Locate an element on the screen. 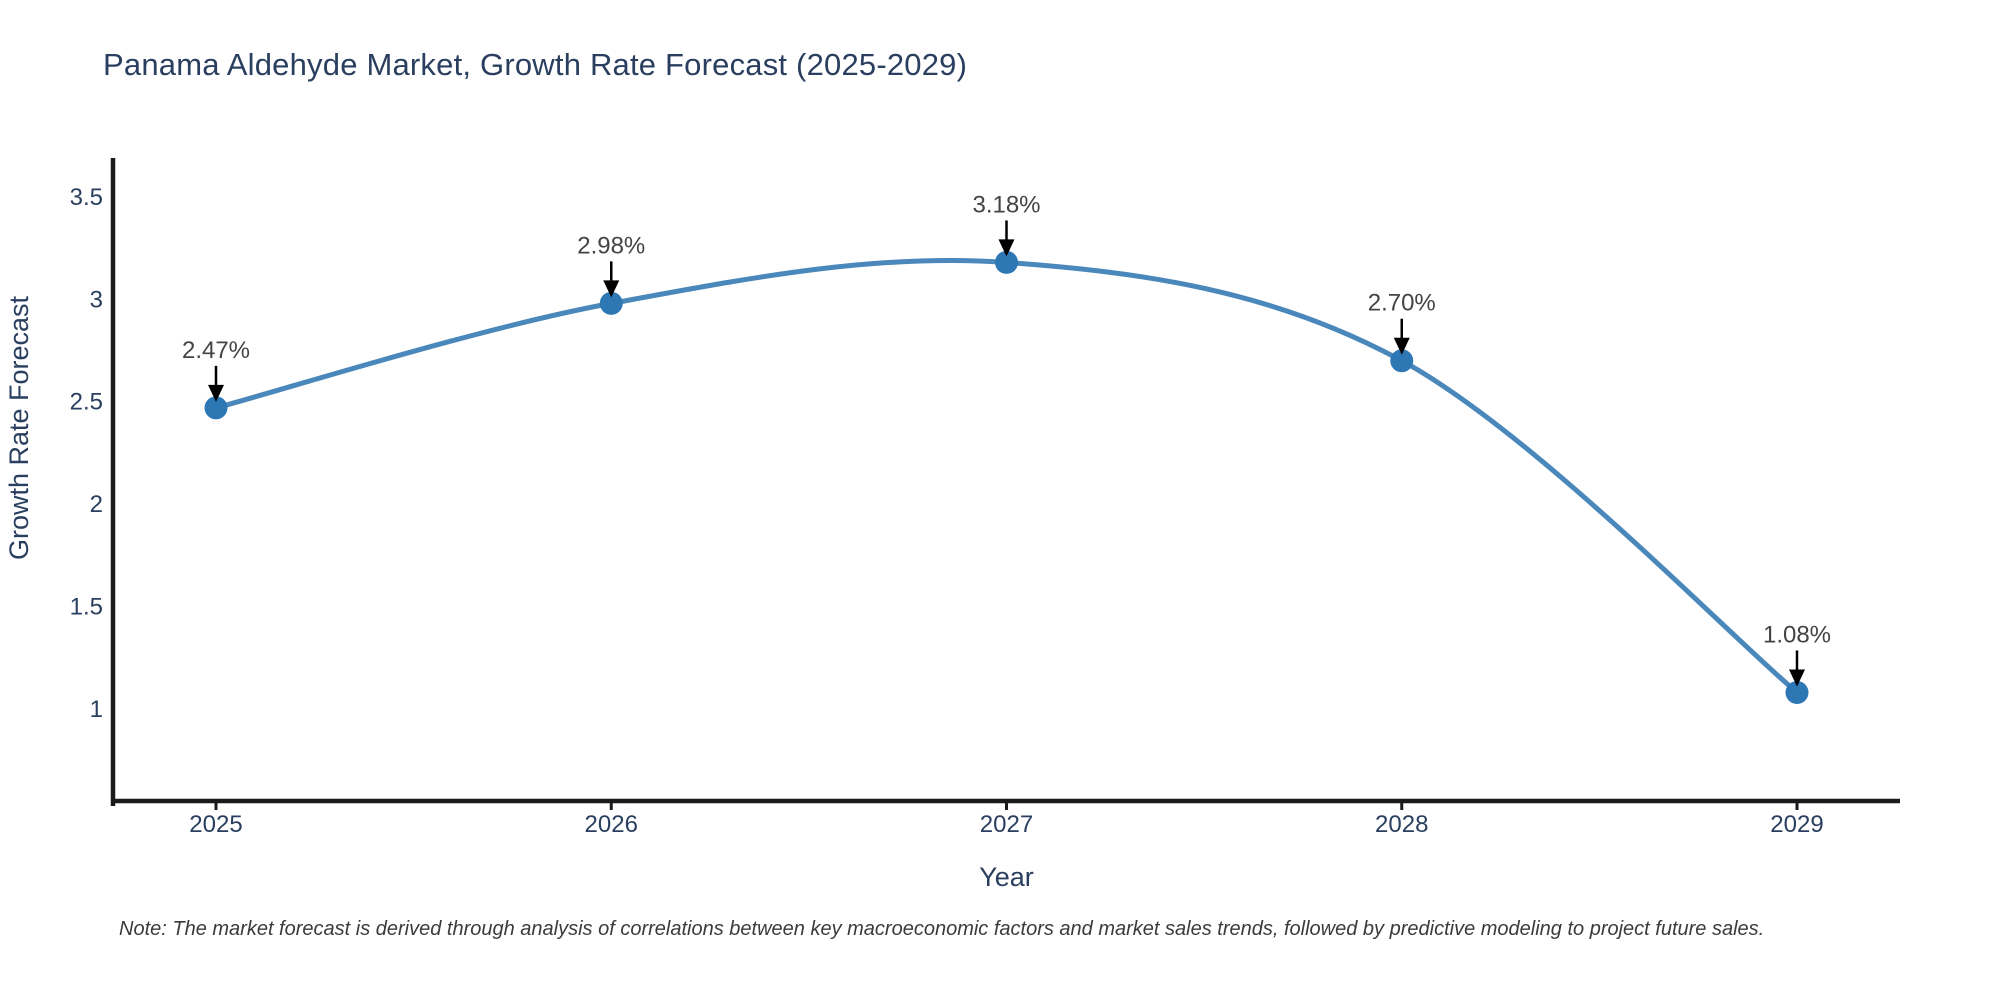 This screenshot has height=1000, width=2000. x-tick-label: 2026 is located at coordinates (611, 824).